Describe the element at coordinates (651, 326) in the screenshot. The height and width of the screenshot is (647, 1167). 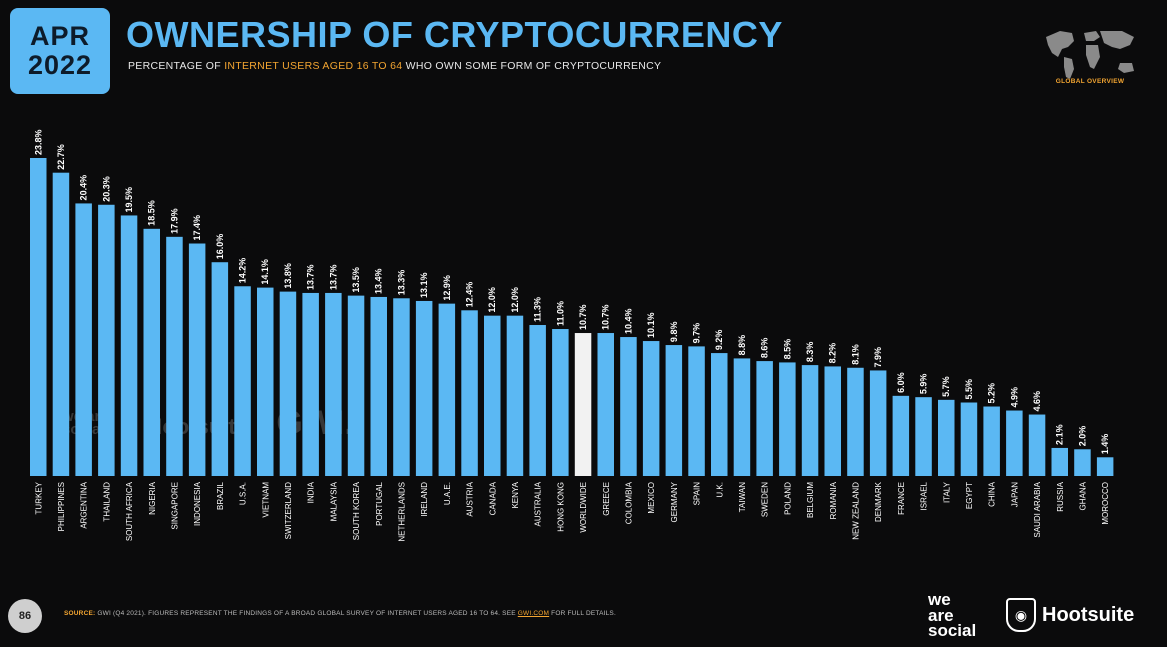
I see `value-label: 10.1%` at that location.